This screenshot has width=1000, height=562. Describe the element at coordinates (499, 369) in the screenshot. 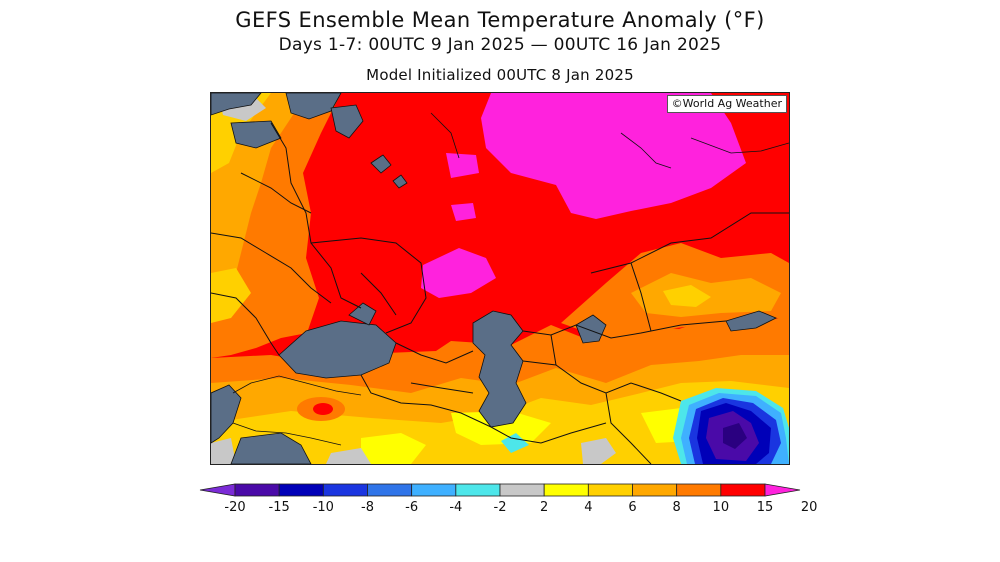

I see `caspian-sea` at that location.